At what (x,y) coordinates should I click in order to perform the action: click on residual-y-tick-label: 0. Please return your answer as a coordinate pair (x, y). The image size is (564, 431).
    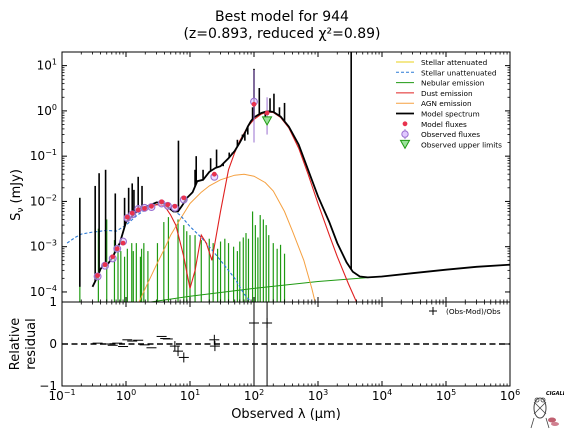
    Looking at the image, I should click on (53, 344).